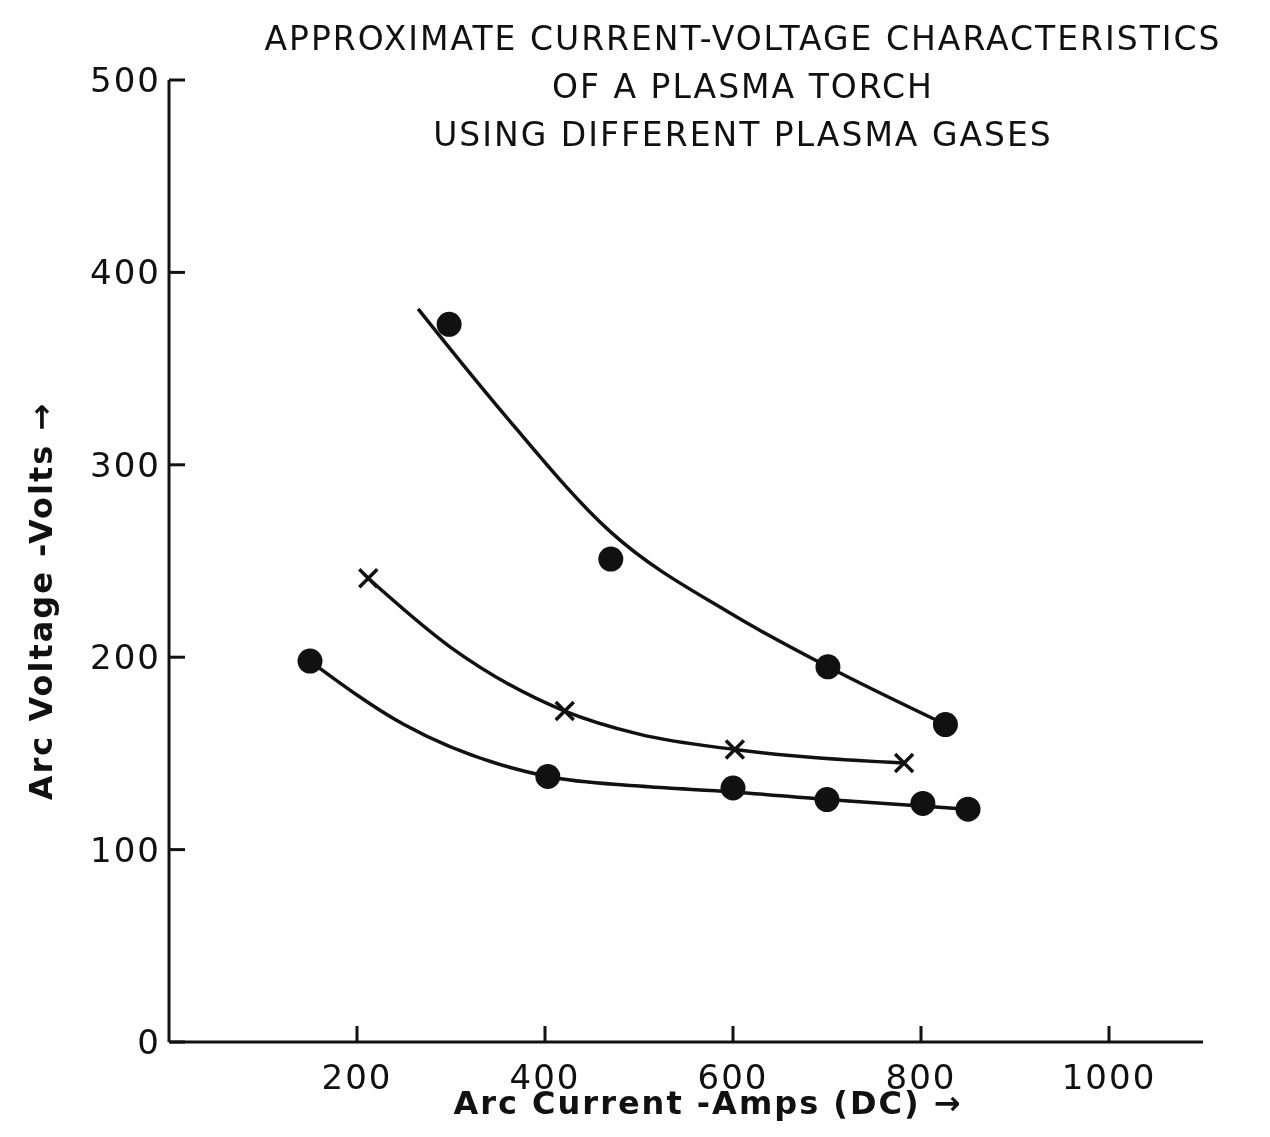 The width and height of the screenshot is (1270, 1137). What do you see at coordinates (125, 849) in the screenshot?
I see `y-tick-label: 100` at bounding box center [125, 849].